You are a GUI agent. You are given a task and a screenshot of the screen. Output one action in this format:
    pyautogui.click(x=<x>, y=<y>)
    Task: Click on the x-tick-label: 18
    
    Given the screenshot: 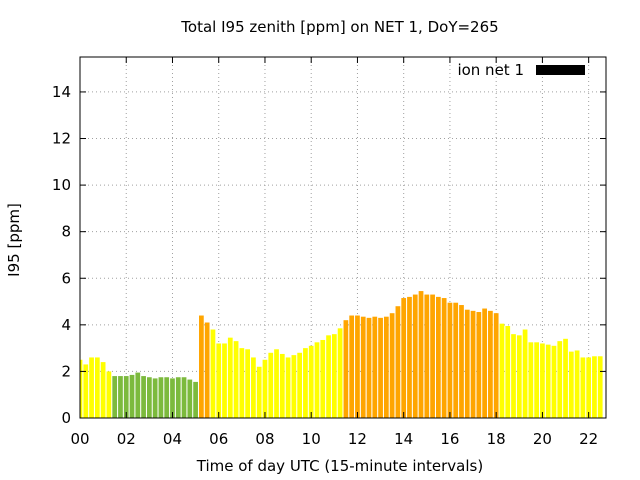 What is the action you would take?
    pyautogui.click(x=496, y=439)
    